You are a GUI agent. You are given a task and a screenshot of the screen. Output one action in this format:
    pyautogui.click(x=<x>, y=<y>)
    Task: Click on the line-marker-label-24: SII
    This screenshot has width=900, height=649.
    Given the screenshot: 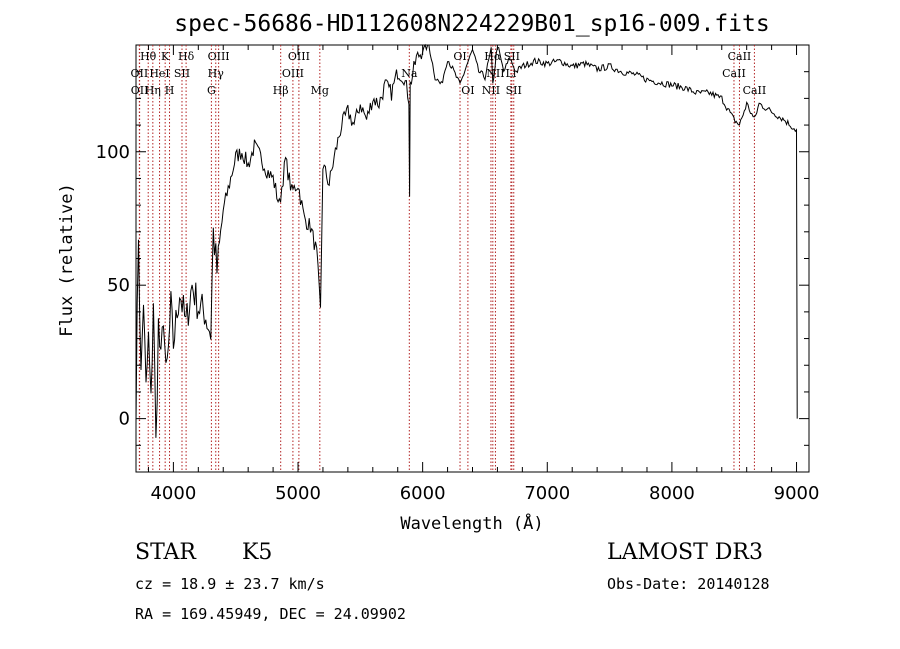 What is the action you would take?
    pyautogui.click(x=514, y=90)
    